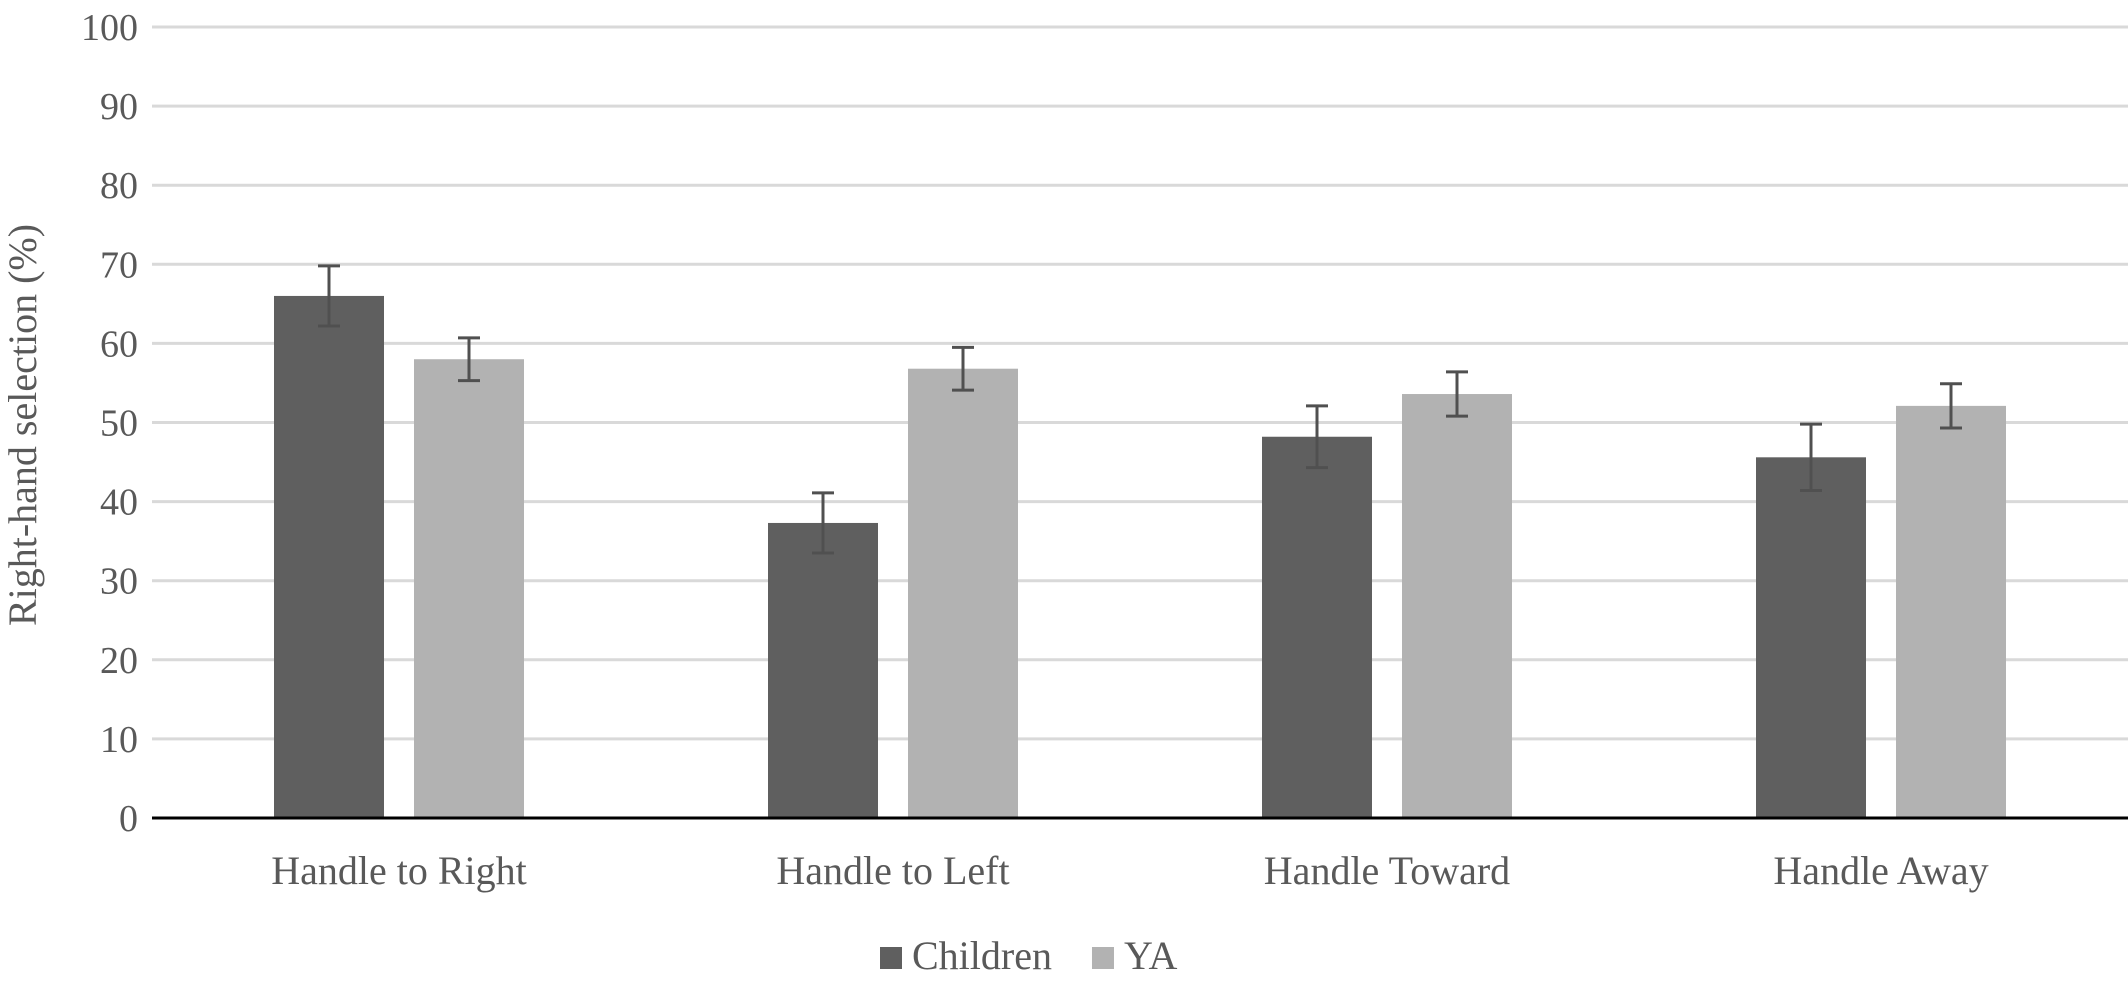  I want to click on legend: Children YA, so click(1028, 955).